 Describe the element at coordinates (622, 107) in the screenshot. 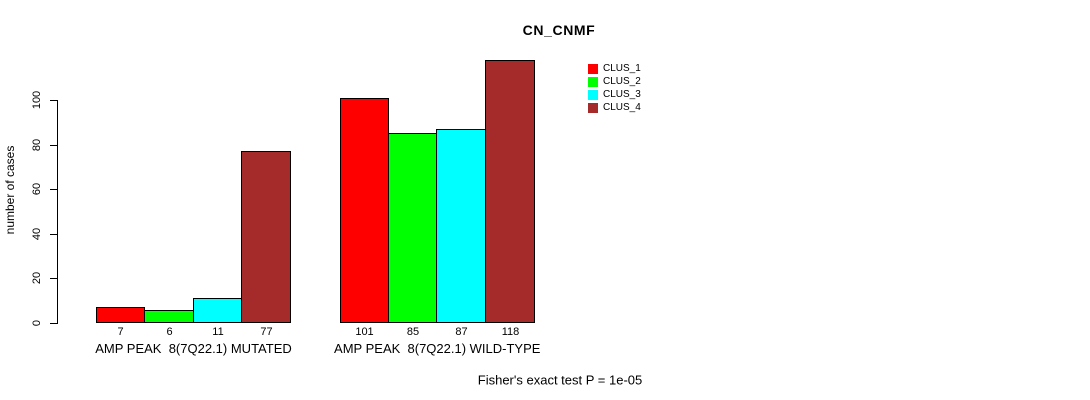

I see `legend-label: CLUS_4` at that location.